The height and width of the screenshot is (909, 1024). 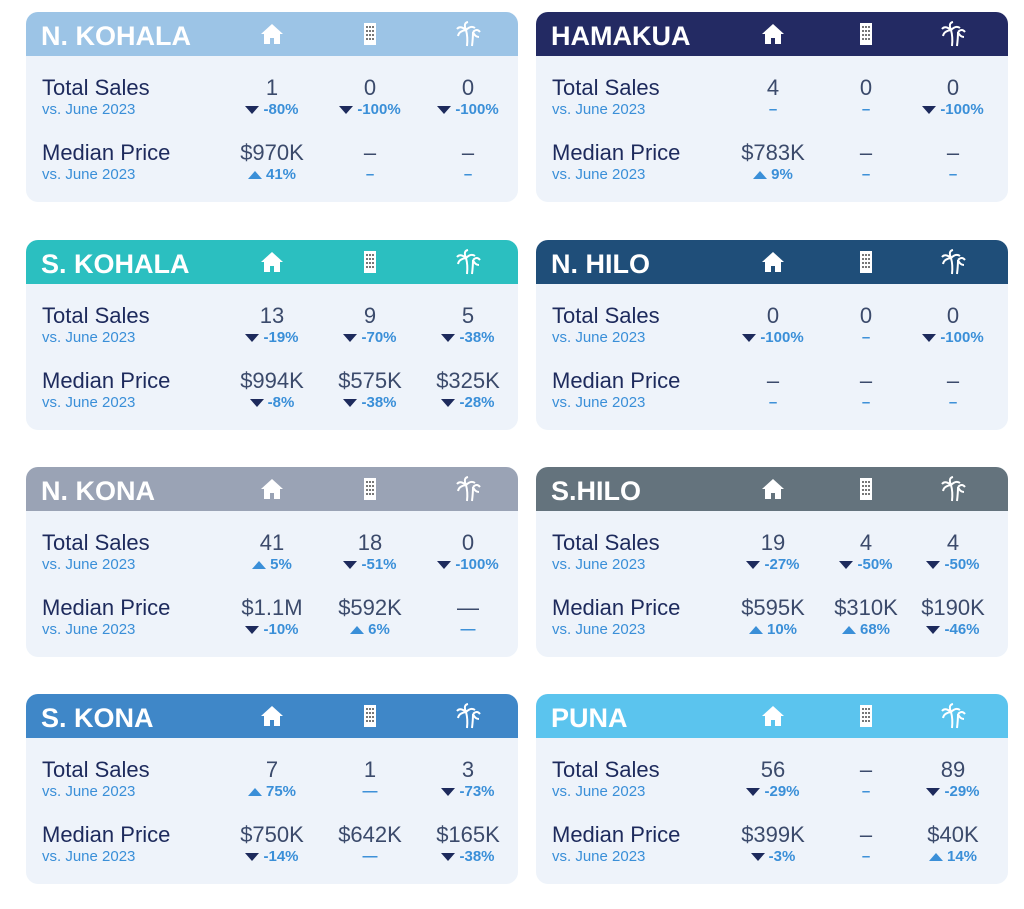 I want to click on card-header: S.HILO, so click(x=772, y=489).